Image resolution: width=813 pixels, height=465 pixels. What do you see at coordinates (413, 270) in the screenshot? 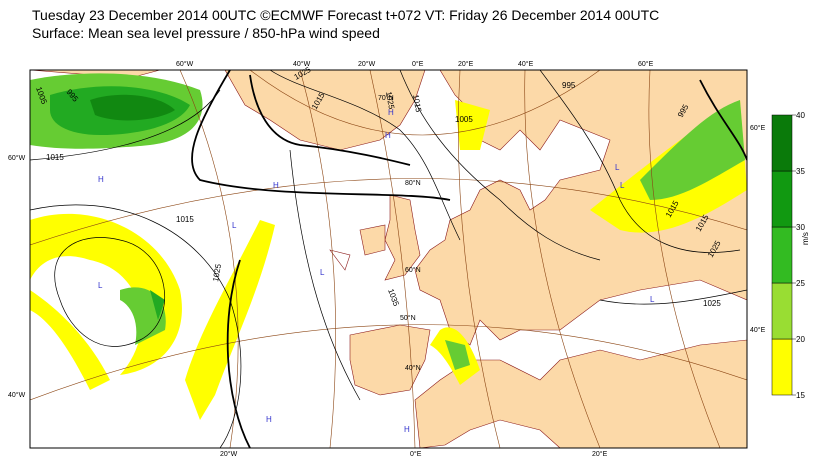
I see `graticule-label: 60°N` at bounding box center [413, 270].